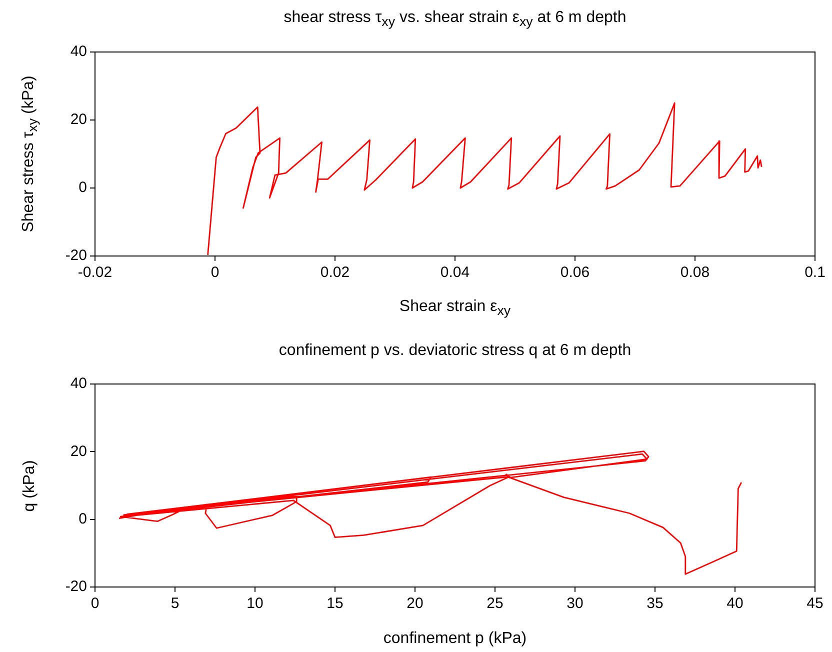 Image resolution: width=832 pixels, height=652 pixels. Describe the element at coordinates (575, 603) in the screenshot. I see `x-tick-label: 30` at that location.